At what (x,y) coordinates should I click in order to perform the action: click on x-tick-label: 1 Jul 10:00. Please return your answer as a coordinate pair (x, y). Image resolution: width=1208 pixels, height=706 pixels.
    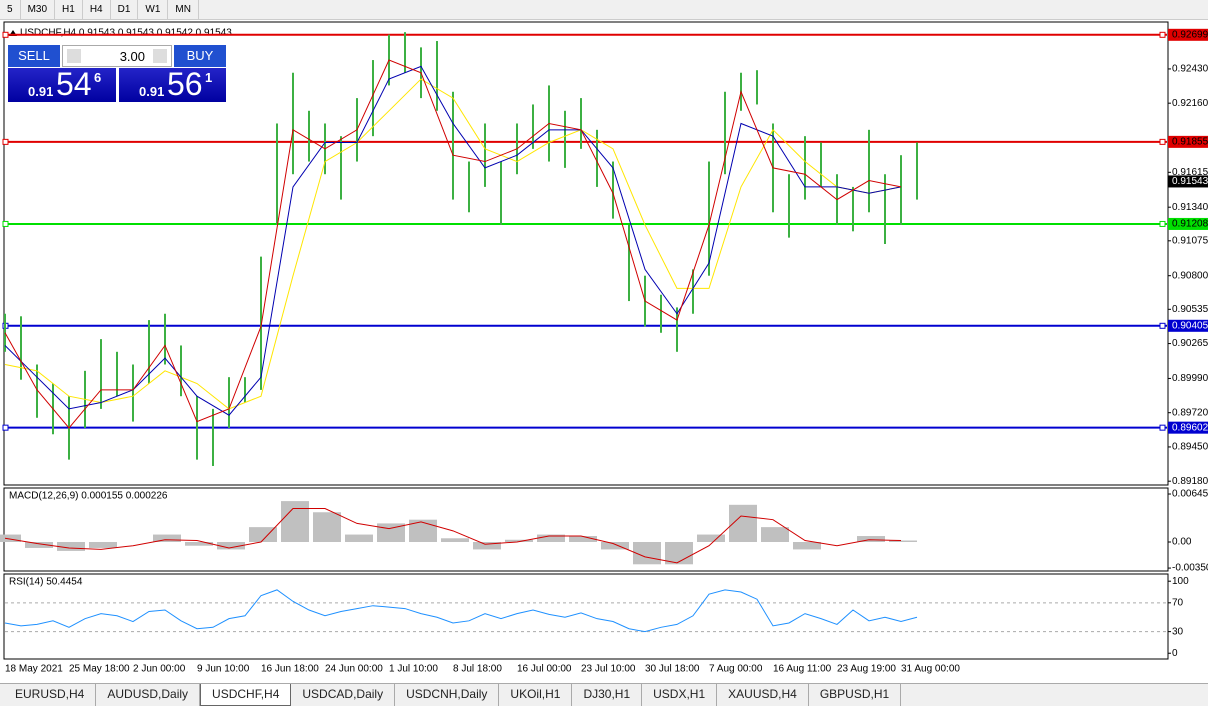
    Looking at the image, I should click on (413, 669).